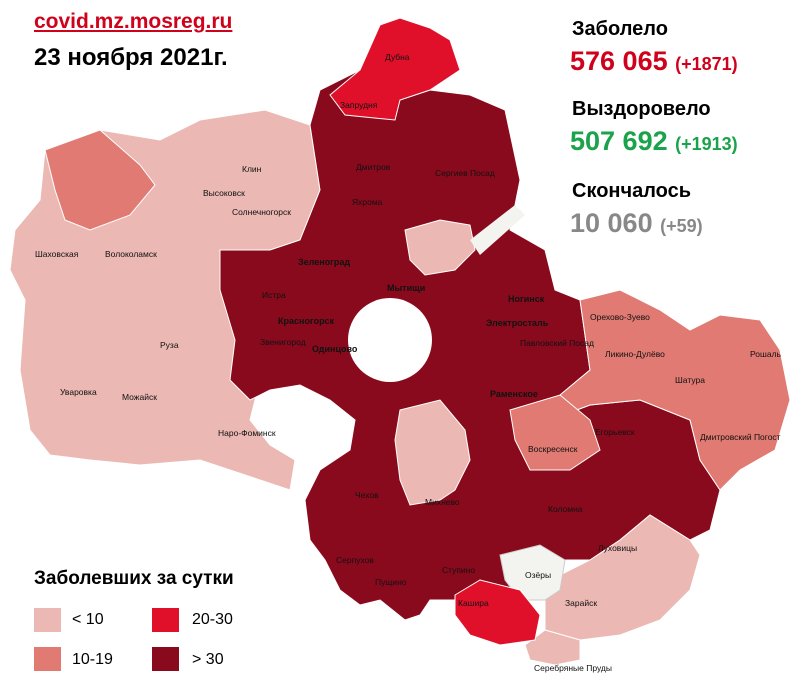 The width and height of the screenshot is (800, 697). I want to click on recovered-label: Выздоровело, so click(641, 109).